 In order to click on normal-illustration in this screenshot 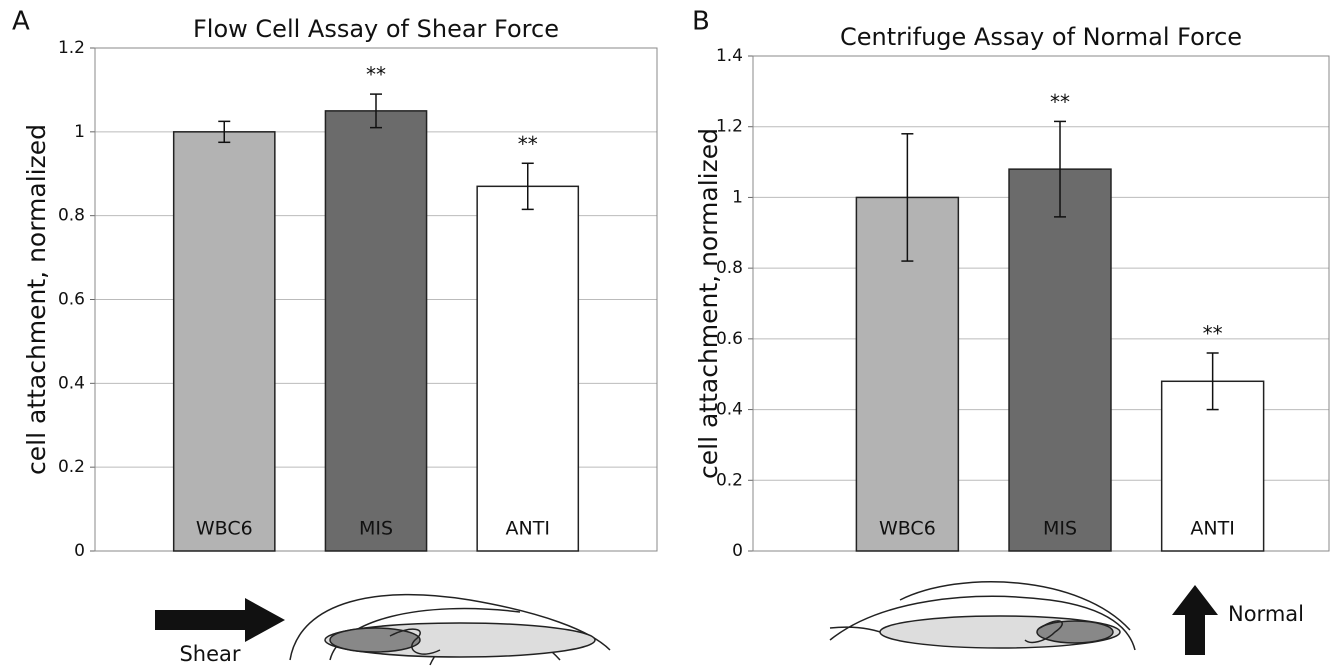, I will do `click(1023, 618)`.